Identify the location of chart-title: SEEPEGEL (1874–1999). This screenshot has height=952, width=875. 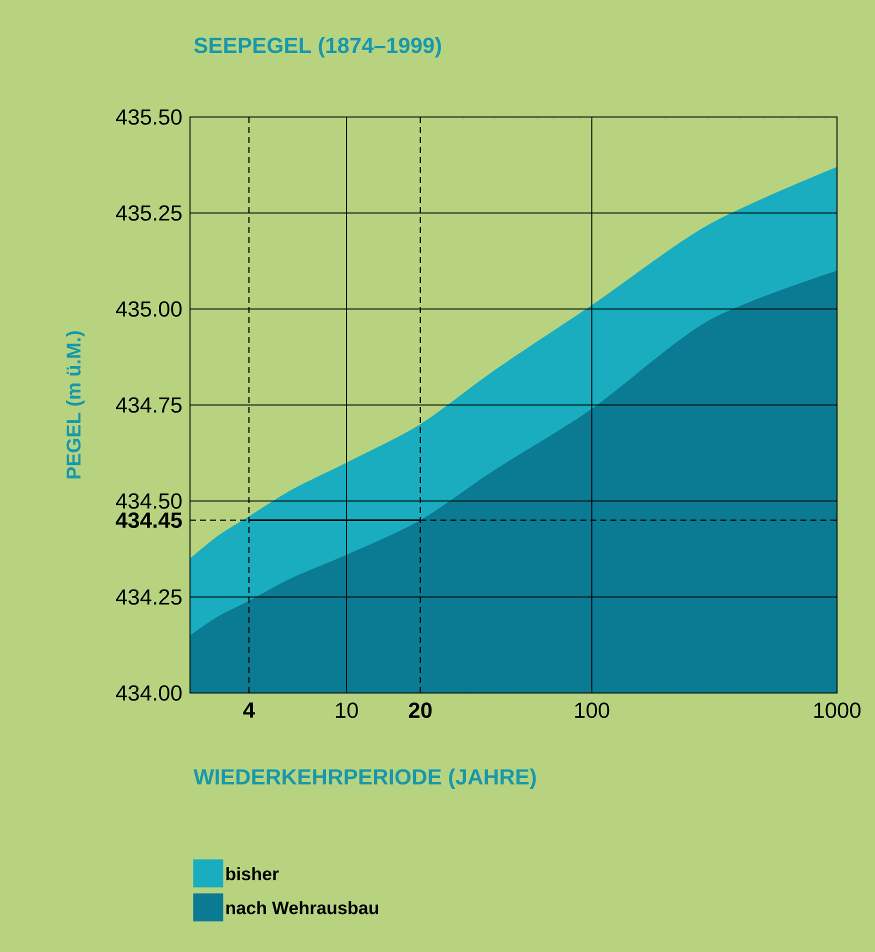
(317, 47).